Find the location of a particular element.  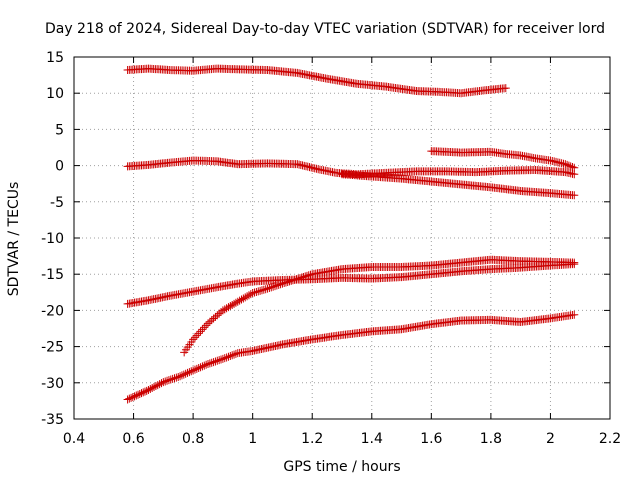

series-s3 is located at coordinates (458, 185).